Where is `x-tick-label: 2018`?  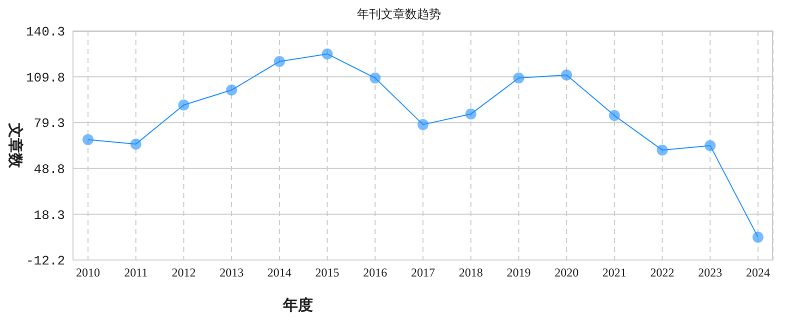
x-tick-label: 2018 is located at coordinates (470, 273).